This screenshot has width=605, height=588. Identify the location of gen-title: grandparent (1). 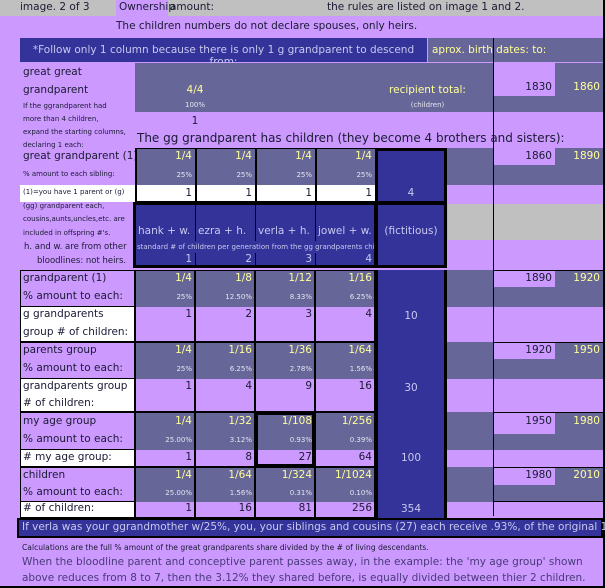
(65, 278).